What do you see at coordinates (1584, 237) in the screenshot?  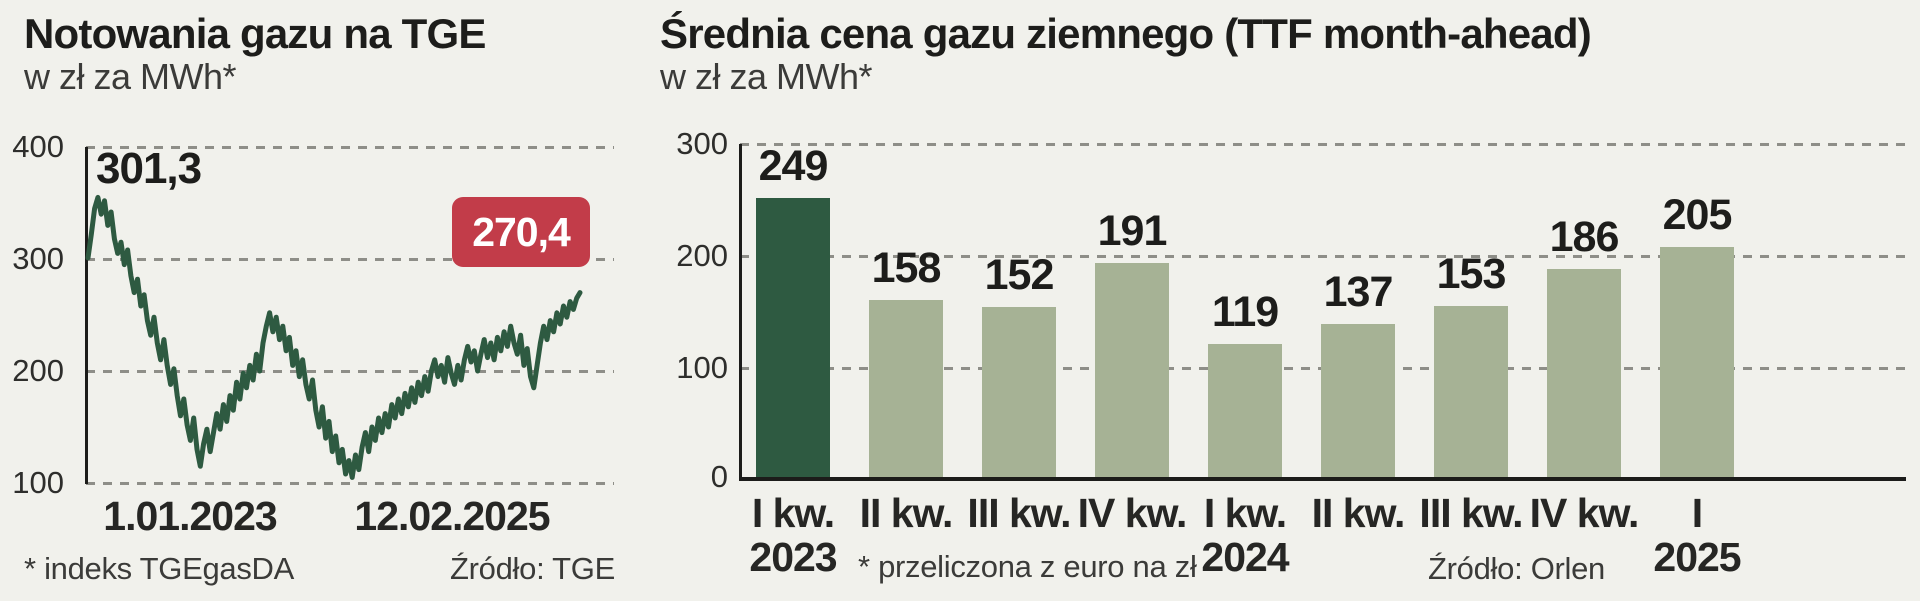 I see `bar-value-label: 186` at bounding box center [1584, 237].